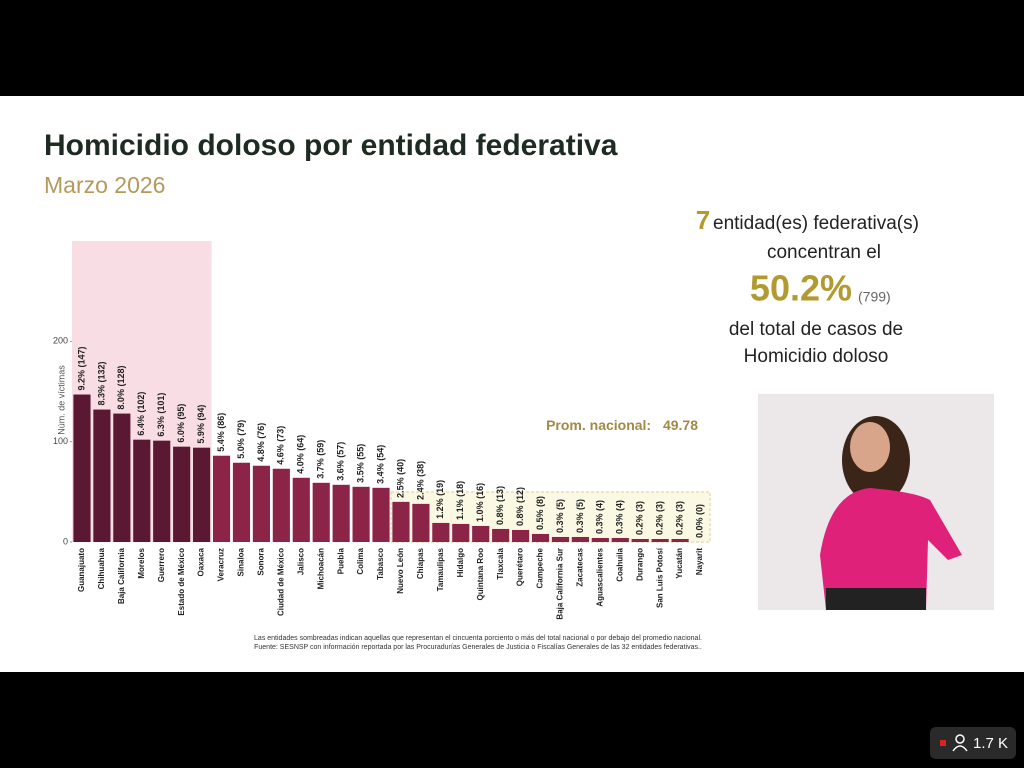 This screenshot has width=1024, height=768. What do you see at coordinates (241, 561) in the screenshot?
I see `x-tick-label: Sinaloa` at bounding box center [241, 561].